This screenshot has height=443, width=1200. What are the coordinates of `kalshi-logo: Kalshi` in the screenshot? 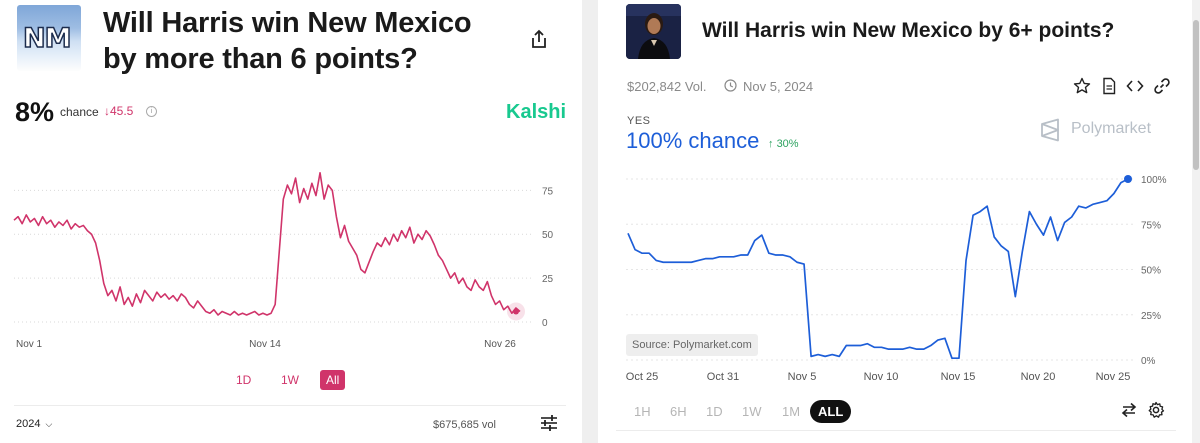 It's located at (536, 112).